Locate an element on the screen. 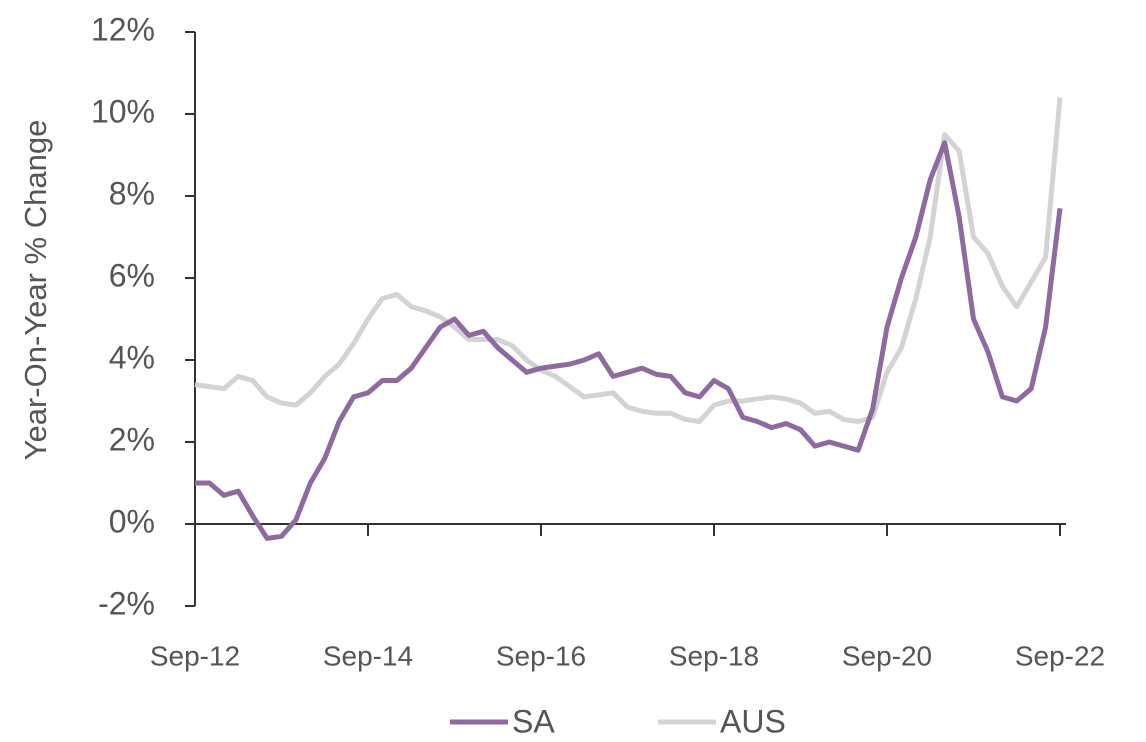 The width and height of the screenshot is (1146, 742). x-tick-label: Sep-18 is located at coordinates (714, 655).